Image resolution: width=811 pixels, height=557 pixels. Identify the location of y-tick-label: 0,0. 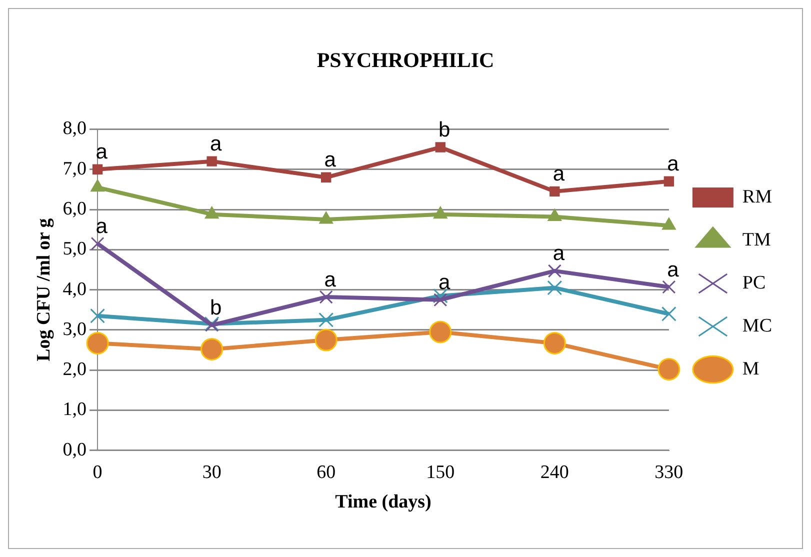
(74, 449).